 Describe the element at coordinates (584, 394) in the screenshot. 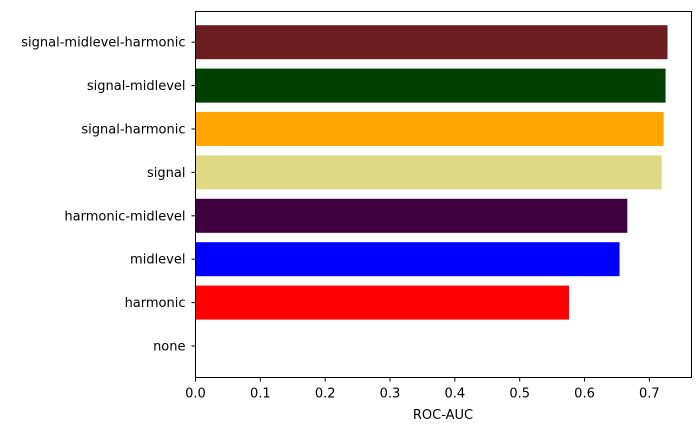

I see `x-tick-label: 0.6` at that location.